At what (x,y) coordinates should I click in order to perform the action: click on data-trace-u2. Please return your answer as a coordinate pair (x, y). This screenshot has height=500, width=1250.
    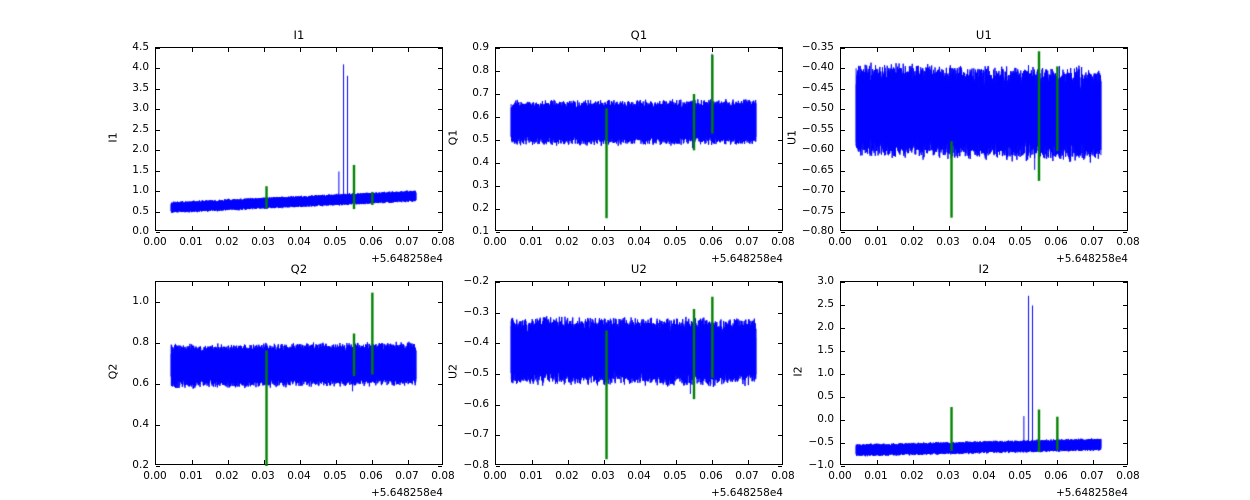
    Looking at the image, I should click on (640, 374).